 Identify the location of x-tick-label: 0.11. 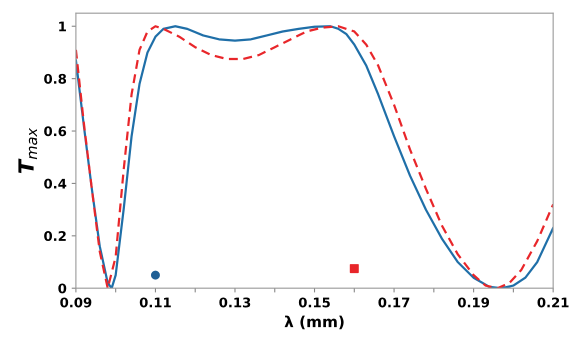
(155, 302).